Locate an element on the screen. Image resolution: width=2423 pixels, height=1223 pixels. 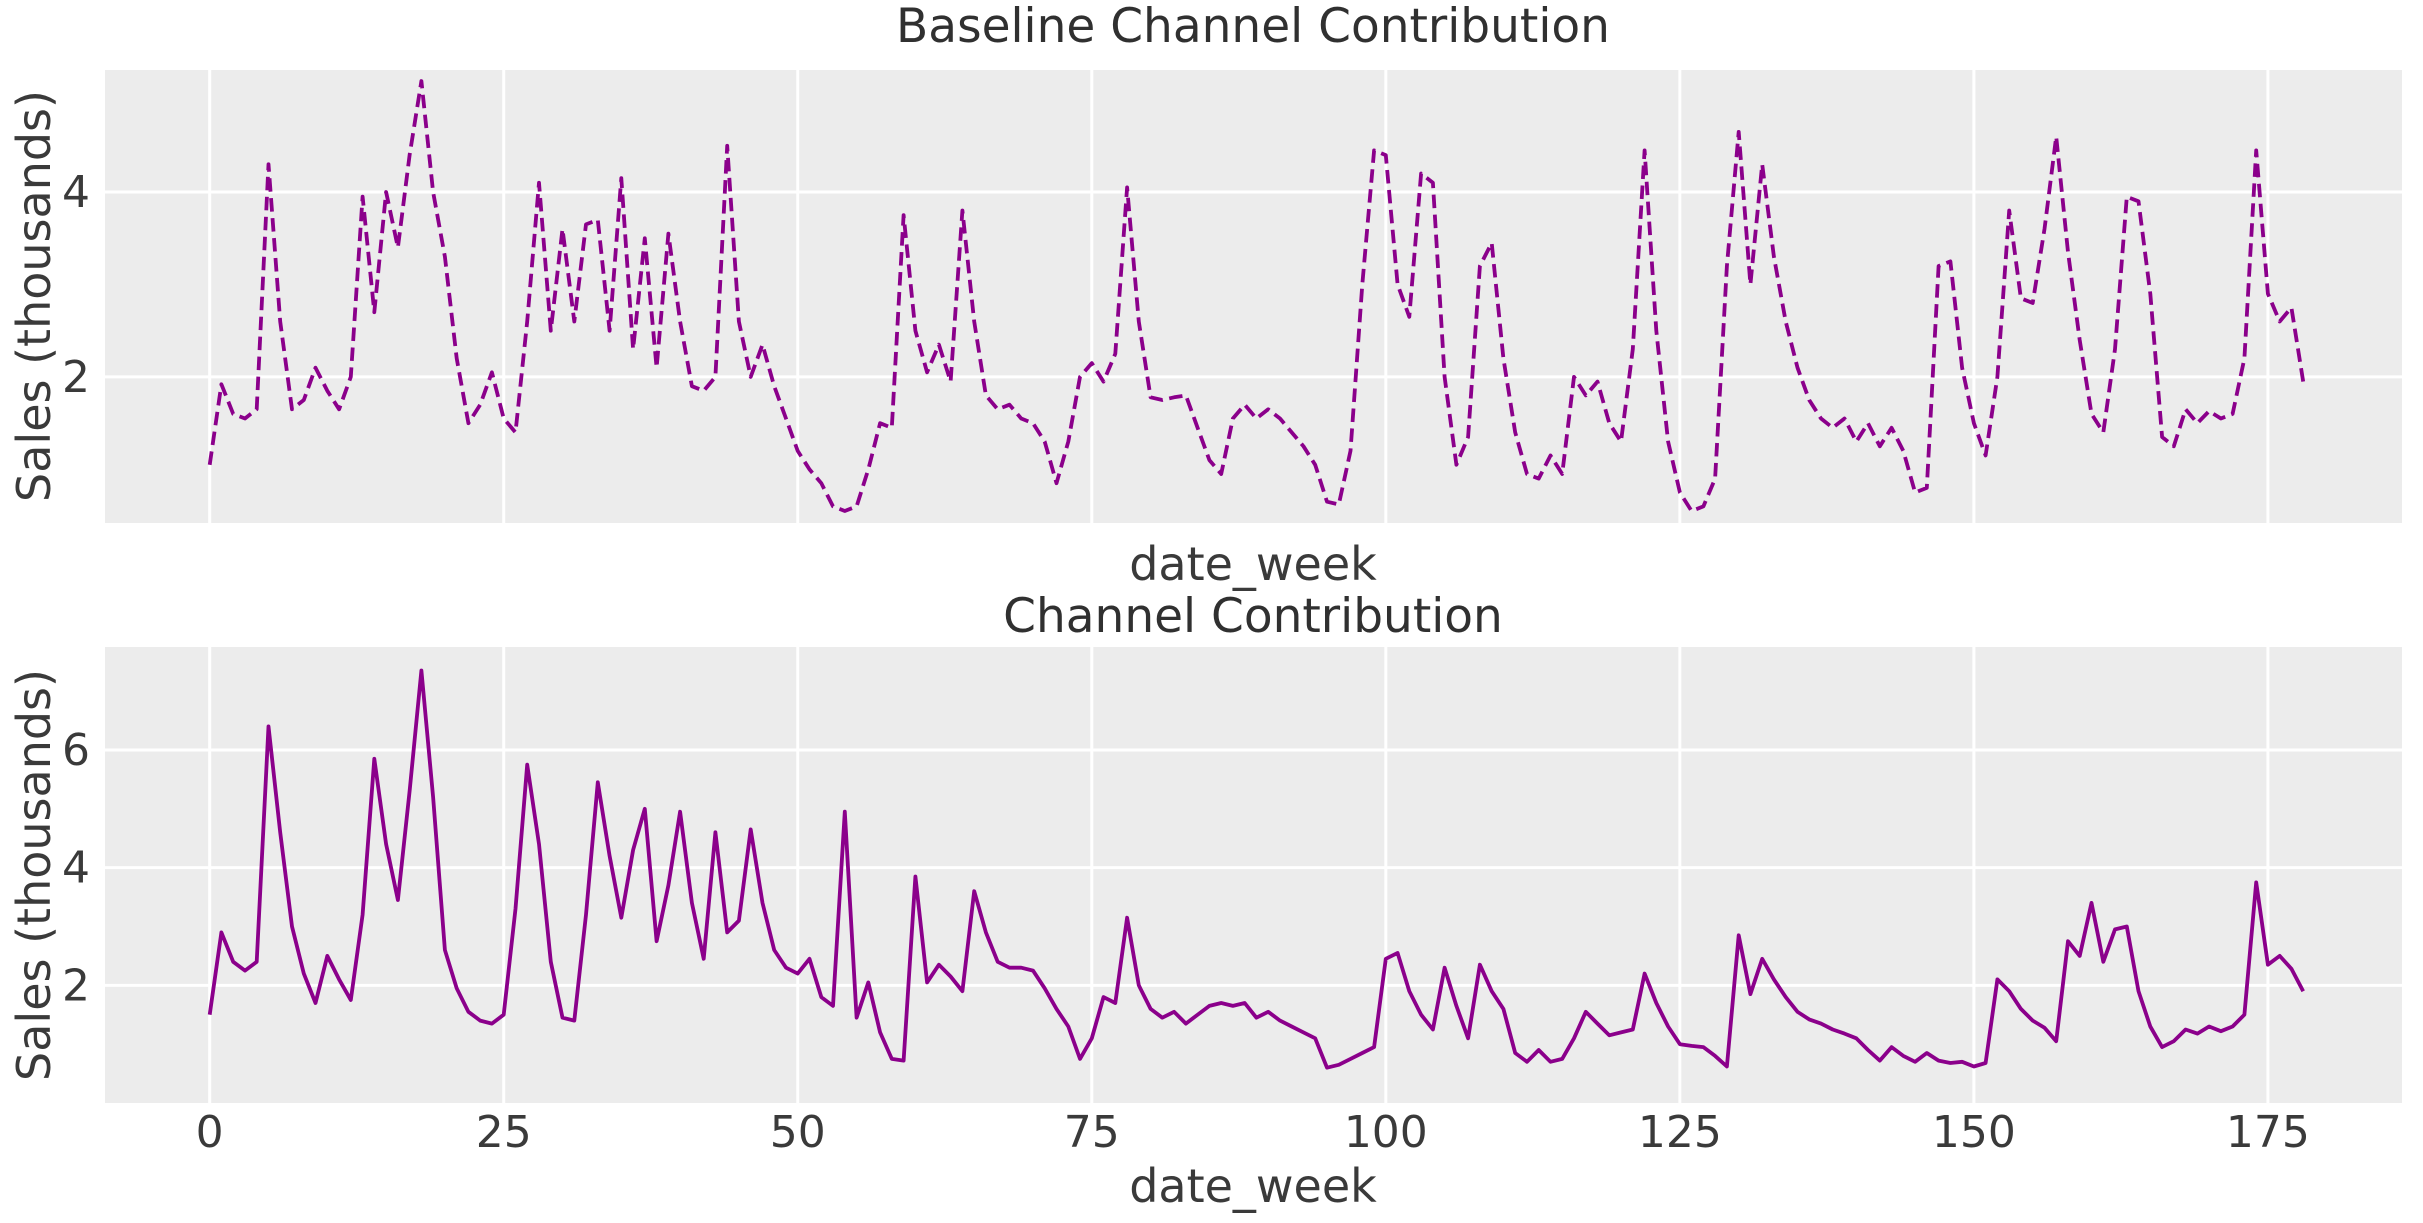
x-tick-label: 150 is located at coordinates (1974, 1132).